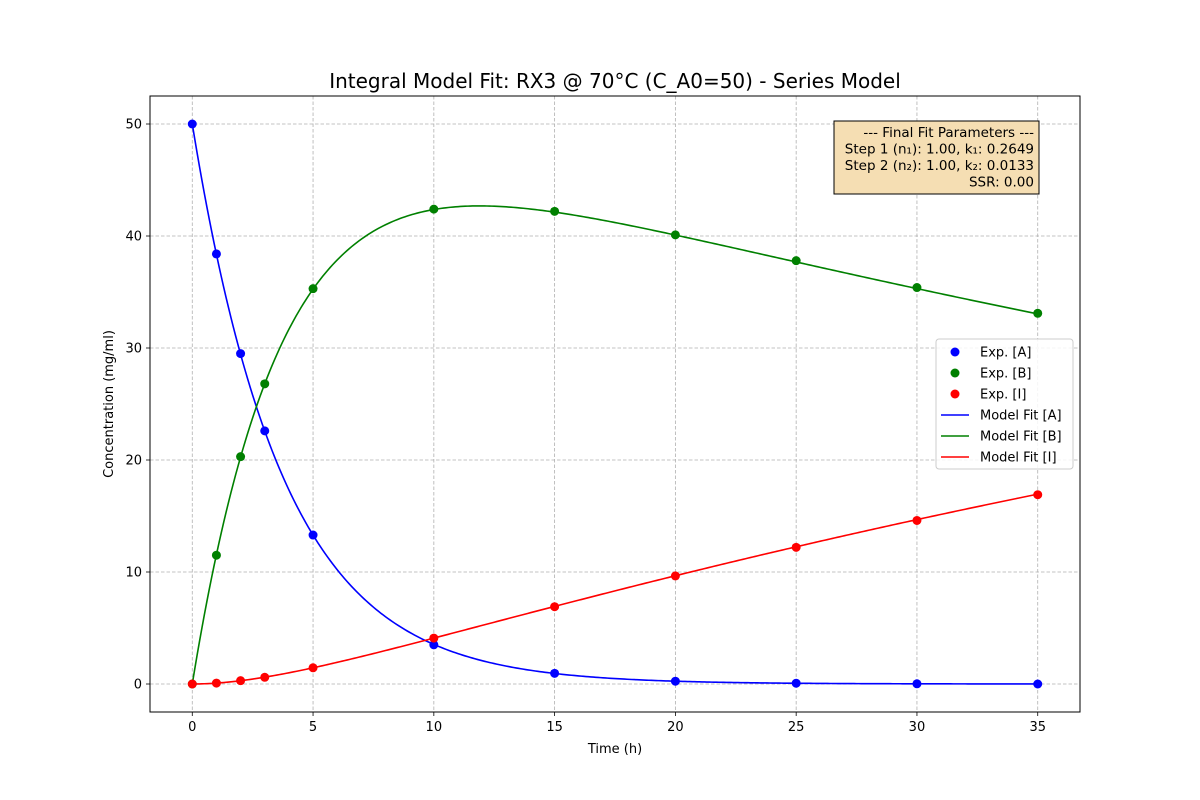 The height and width of the screenshot is (800, 1200). Describe the element at coordinates (939, 166) in the screenshot. I see `fit-parameter-line: Step 2 (n₂): 1.00, k₂: 0.0133` at that location.